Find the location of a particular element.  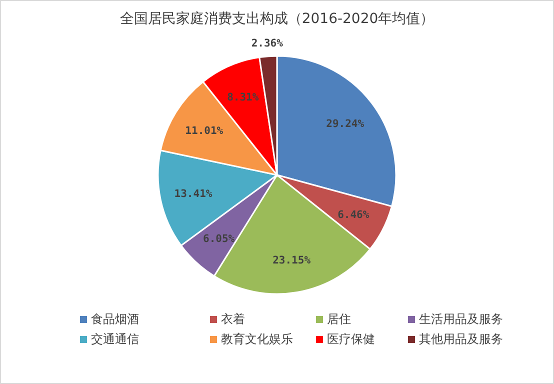

chart-title: 全国居民家庭消费支出构成（2016-2020年均值） is located at coordinates (277, 19).